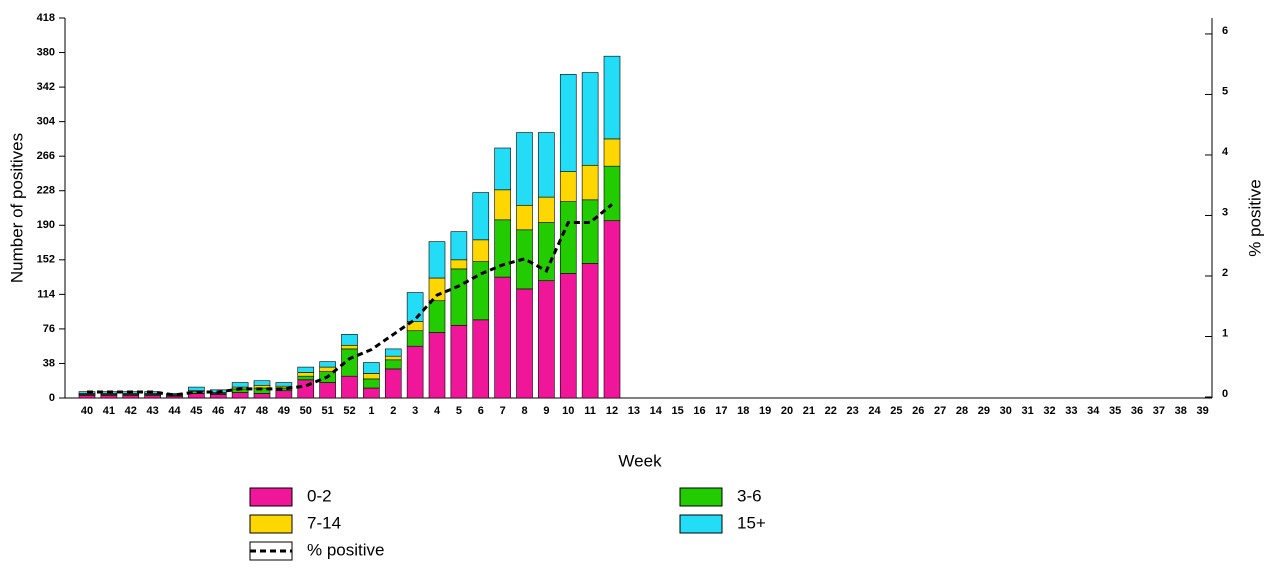  I want to click on x-tick-label: 21, so click(809, 411).